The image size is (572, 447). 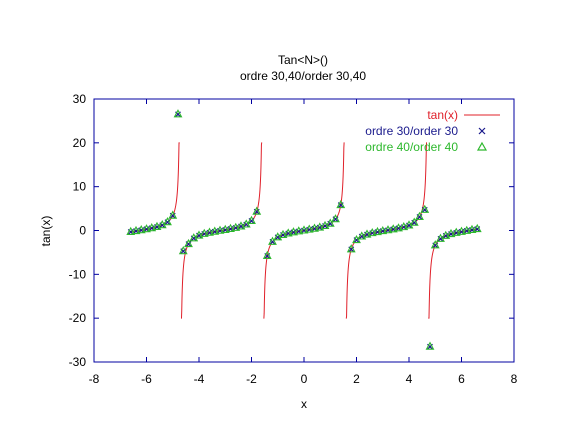 I want to click on y-tick-label: 0, so click(x=82, y=231).